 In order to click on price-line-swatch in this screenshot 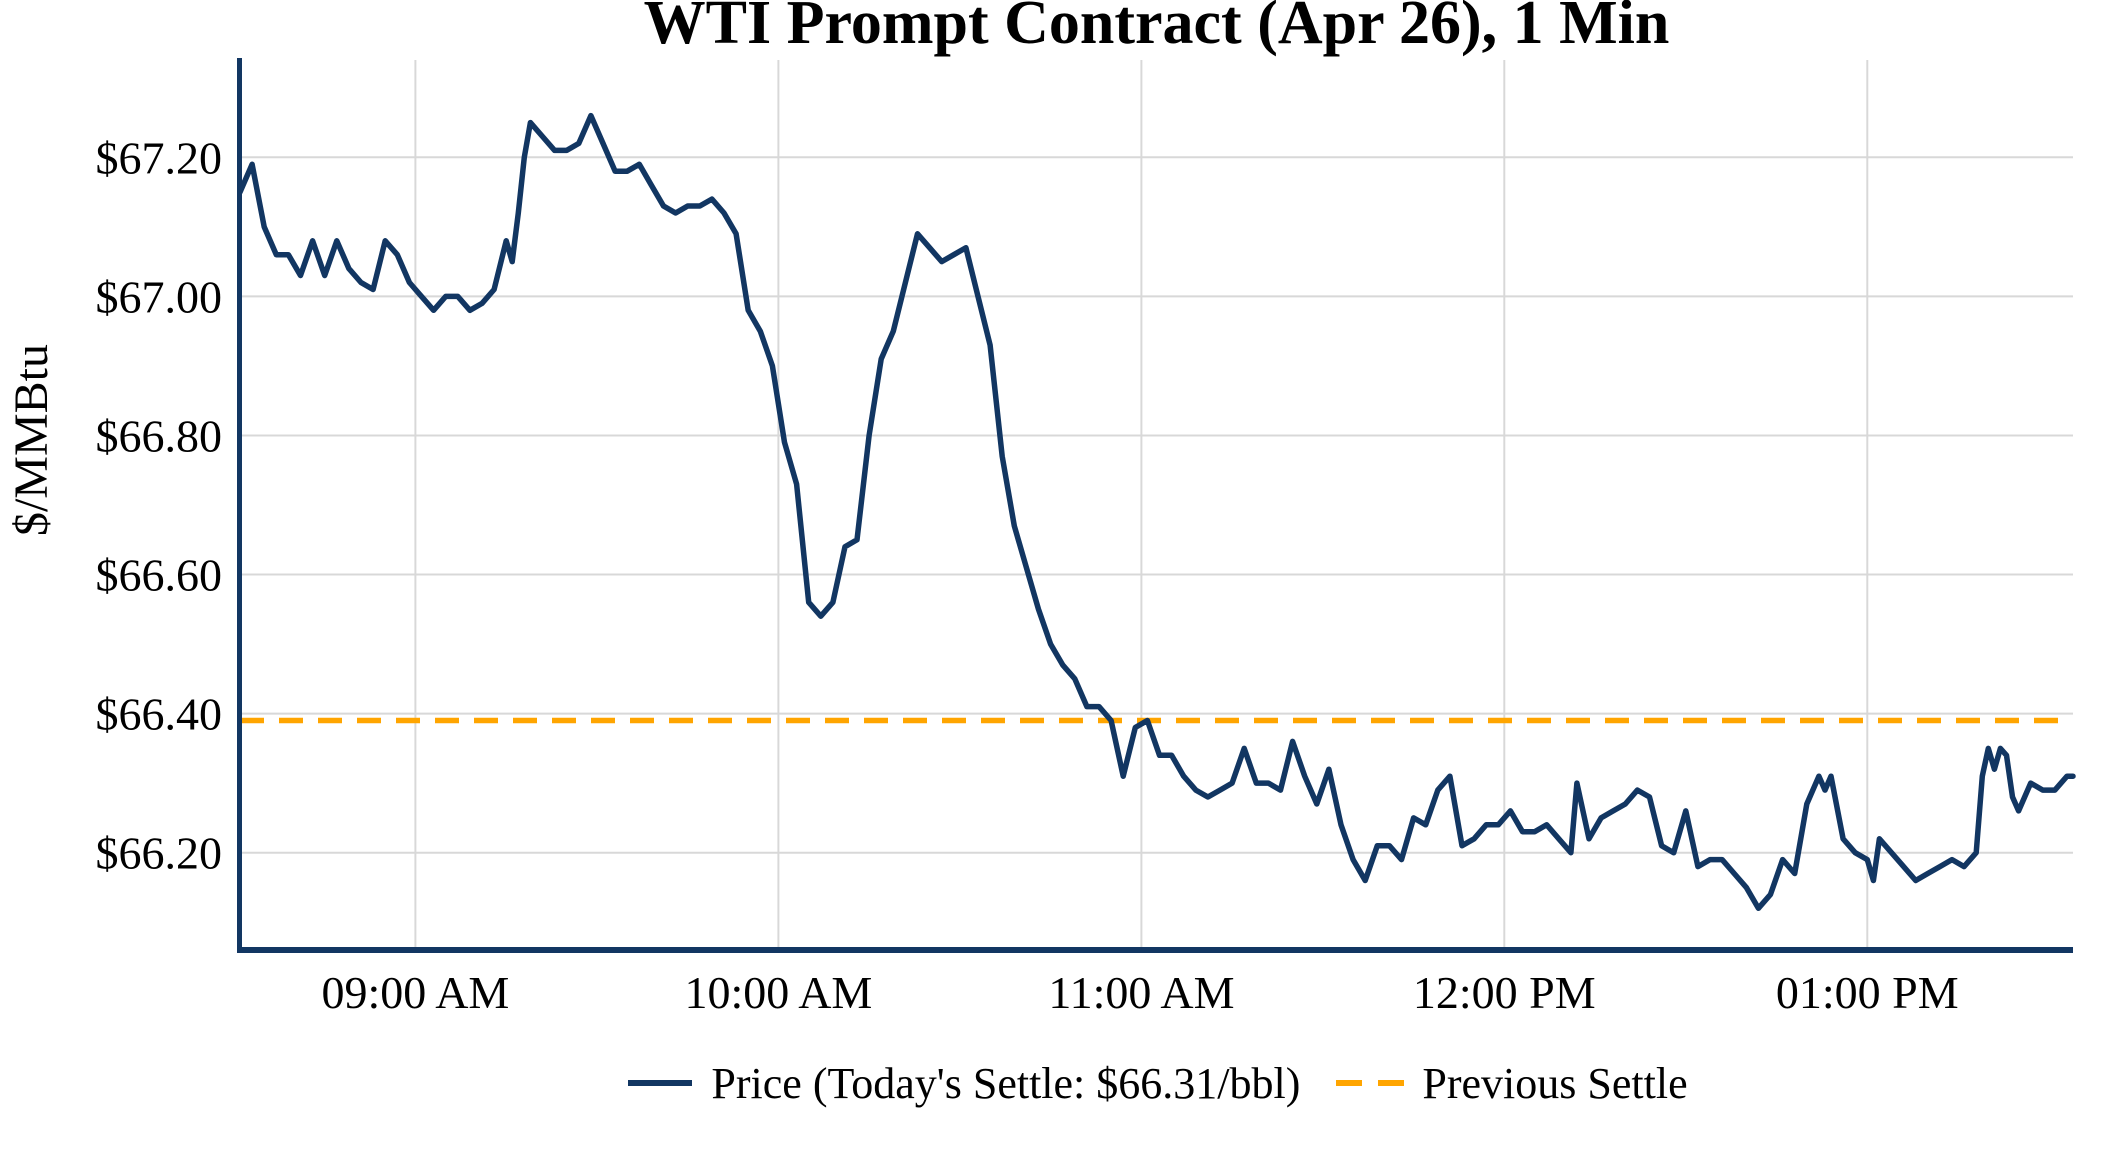, I will do `click(660, 1083)`.